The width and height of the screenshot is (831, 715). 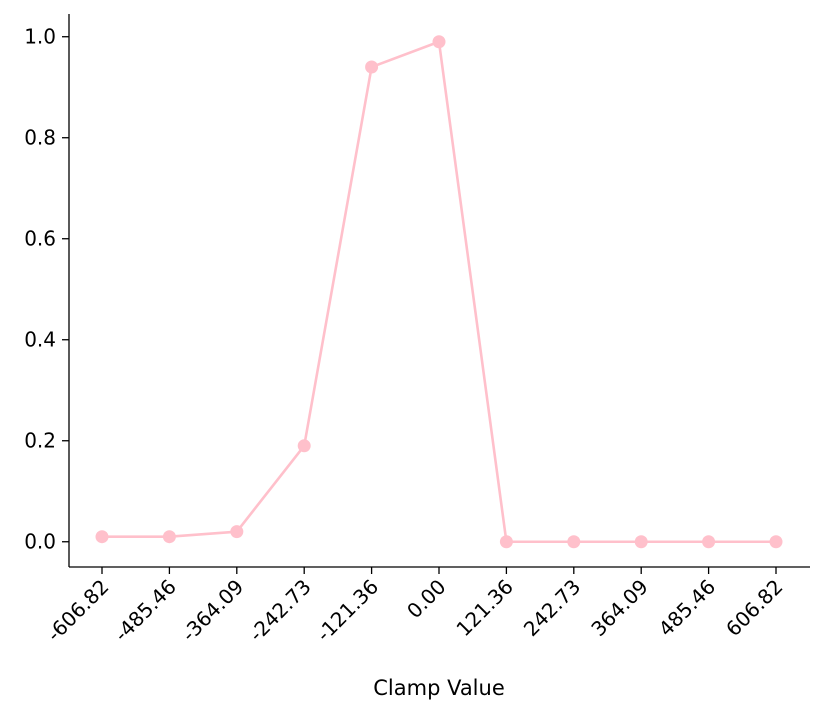 I want to click on y-tick-label: 0.0, so click(x=40, y=542).